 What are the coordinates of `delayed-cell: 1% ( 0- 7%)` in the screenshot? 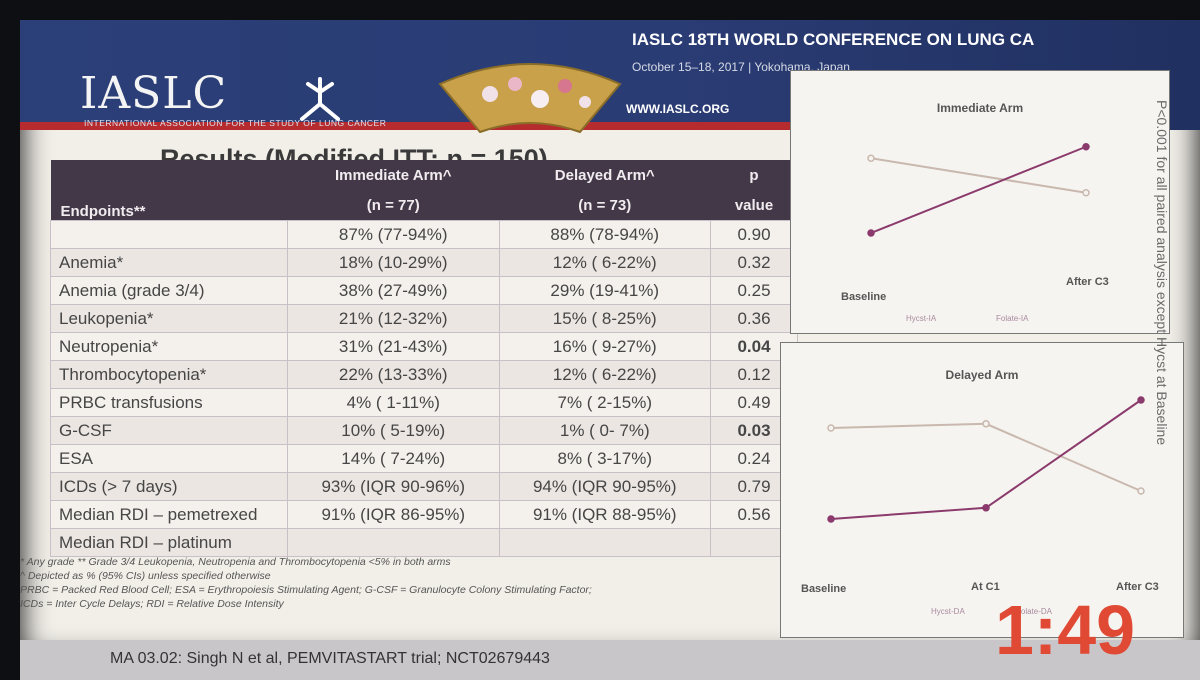 It's located at (604, 430).